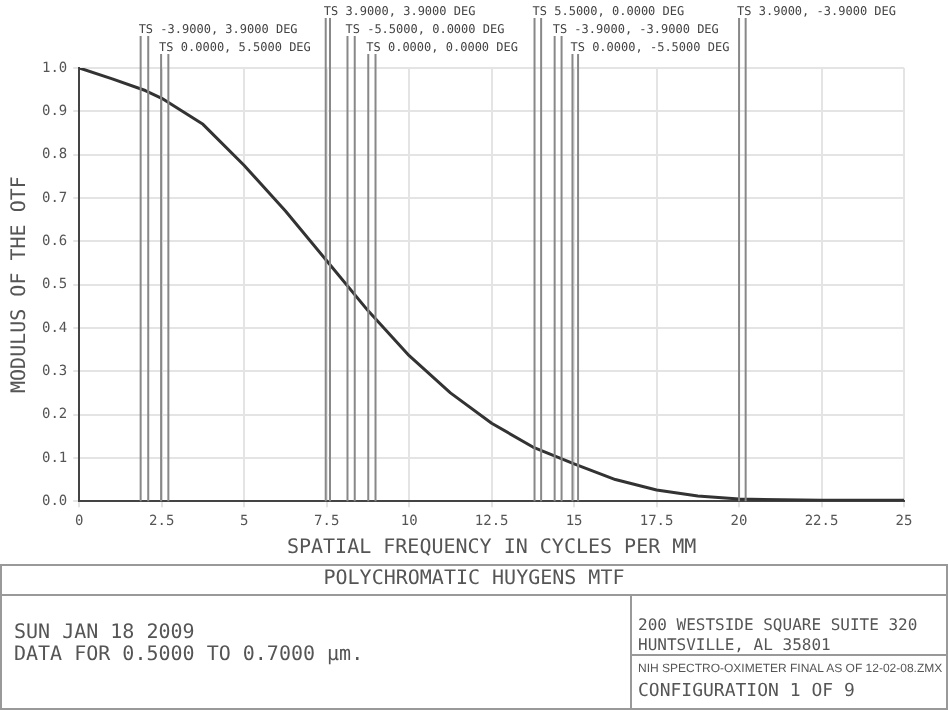 Image resolution: width=948 pixels, height=710 pixels. I want to click on y-axis-title: MODULUS OF THE OTF, so click(20, 284).